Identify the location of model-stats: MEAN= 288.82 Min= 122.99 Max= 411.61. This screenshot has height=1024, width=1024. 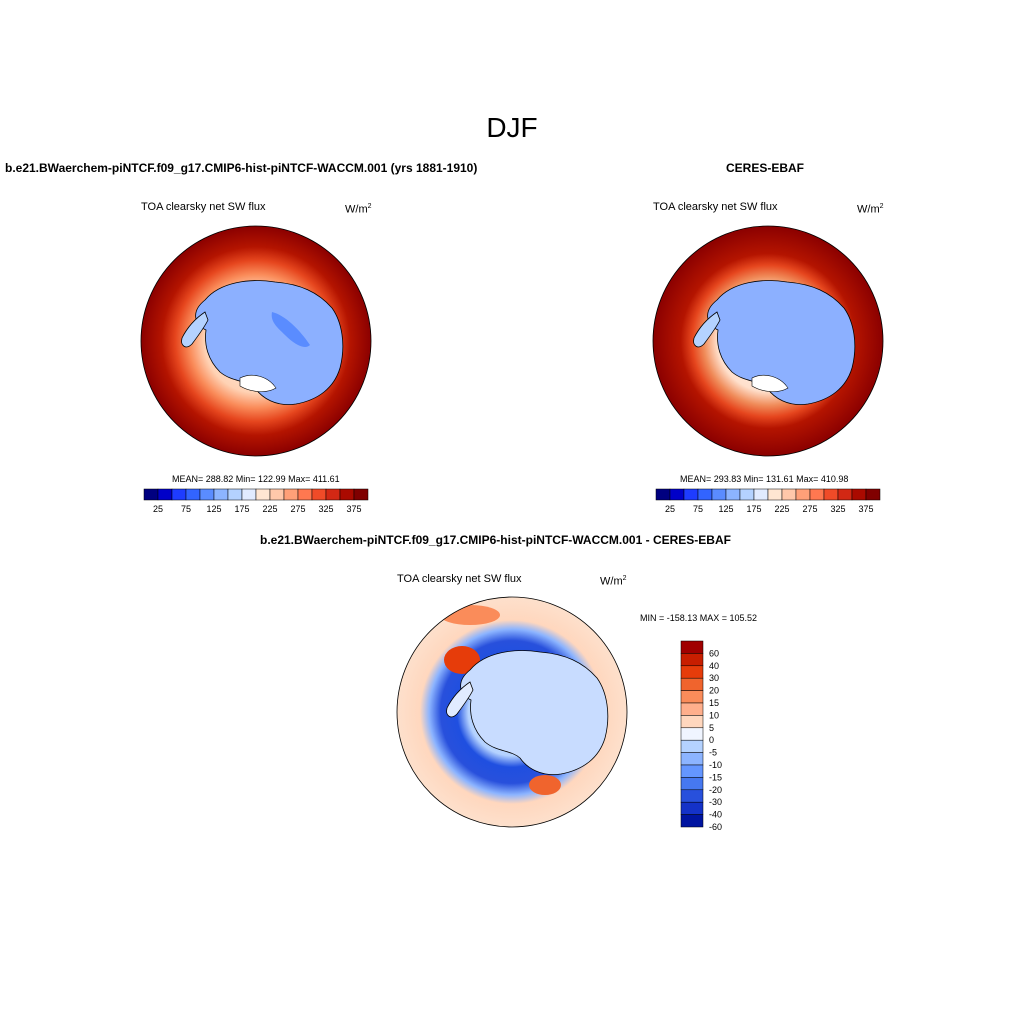
(256, 479).